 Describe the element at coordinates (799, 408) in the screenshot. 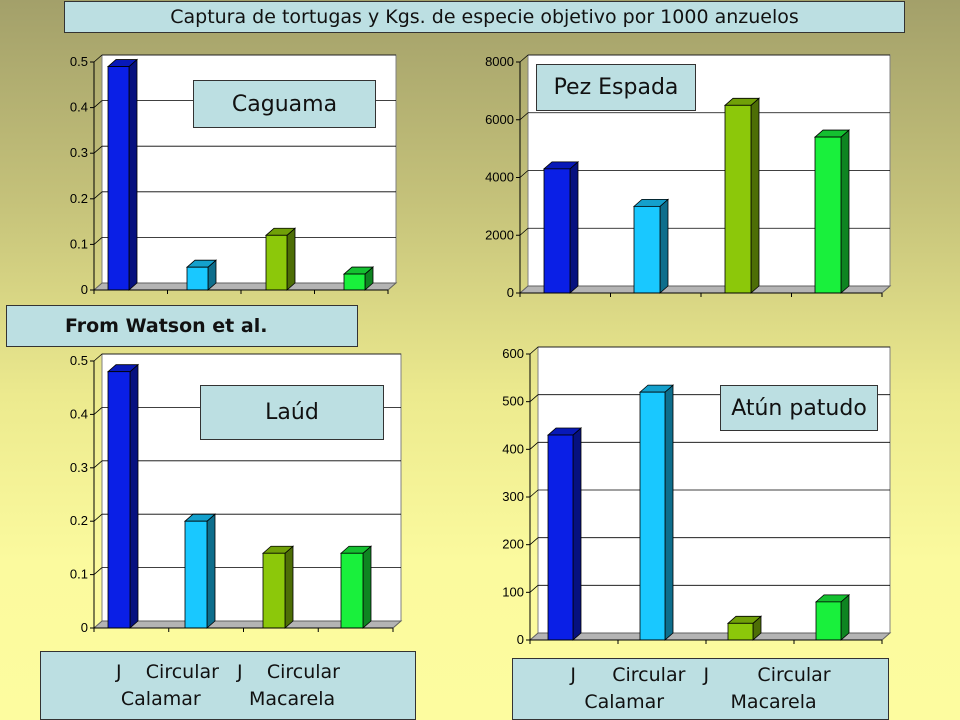

I see `chart-title-atun-patudo: Atún patudo` at that location.